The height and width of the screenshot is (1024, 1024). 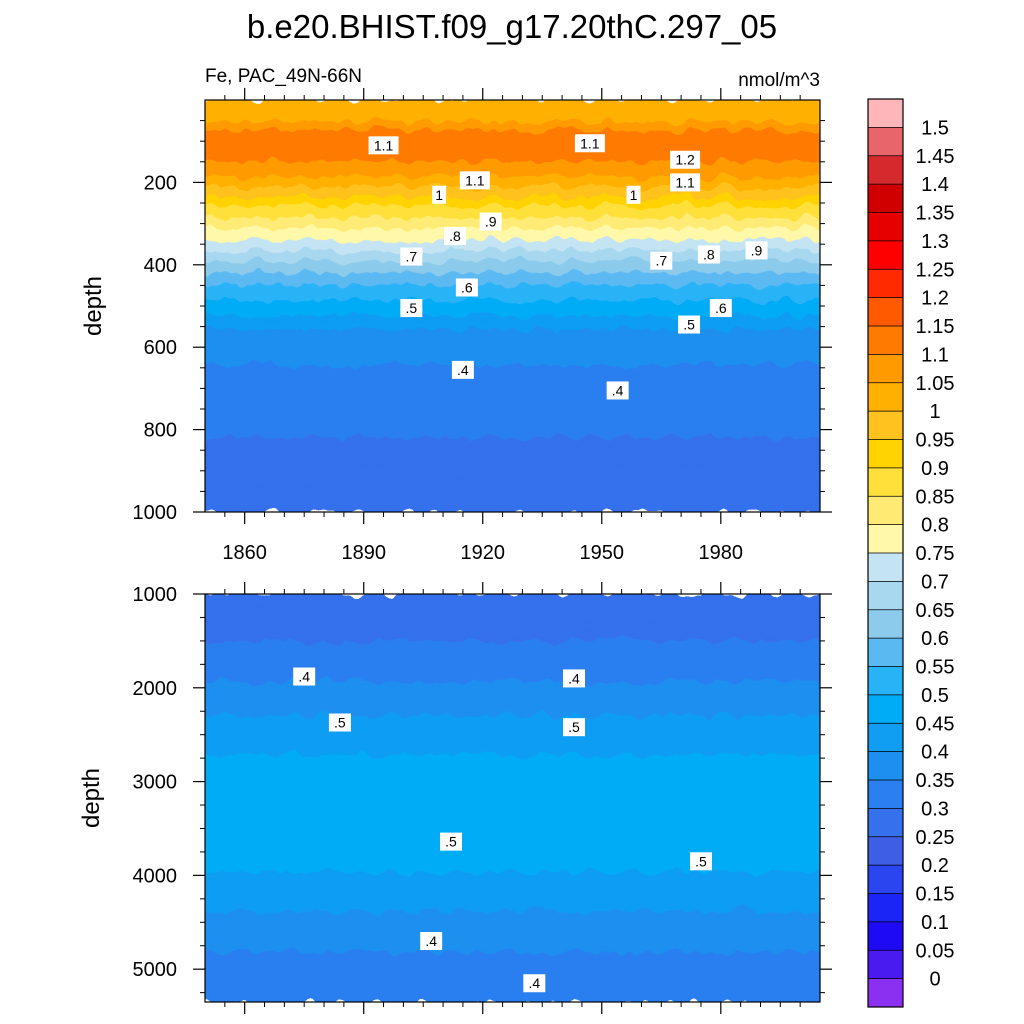 I want to click on colorbar-label: 0.2, so click(x=935, y=866).